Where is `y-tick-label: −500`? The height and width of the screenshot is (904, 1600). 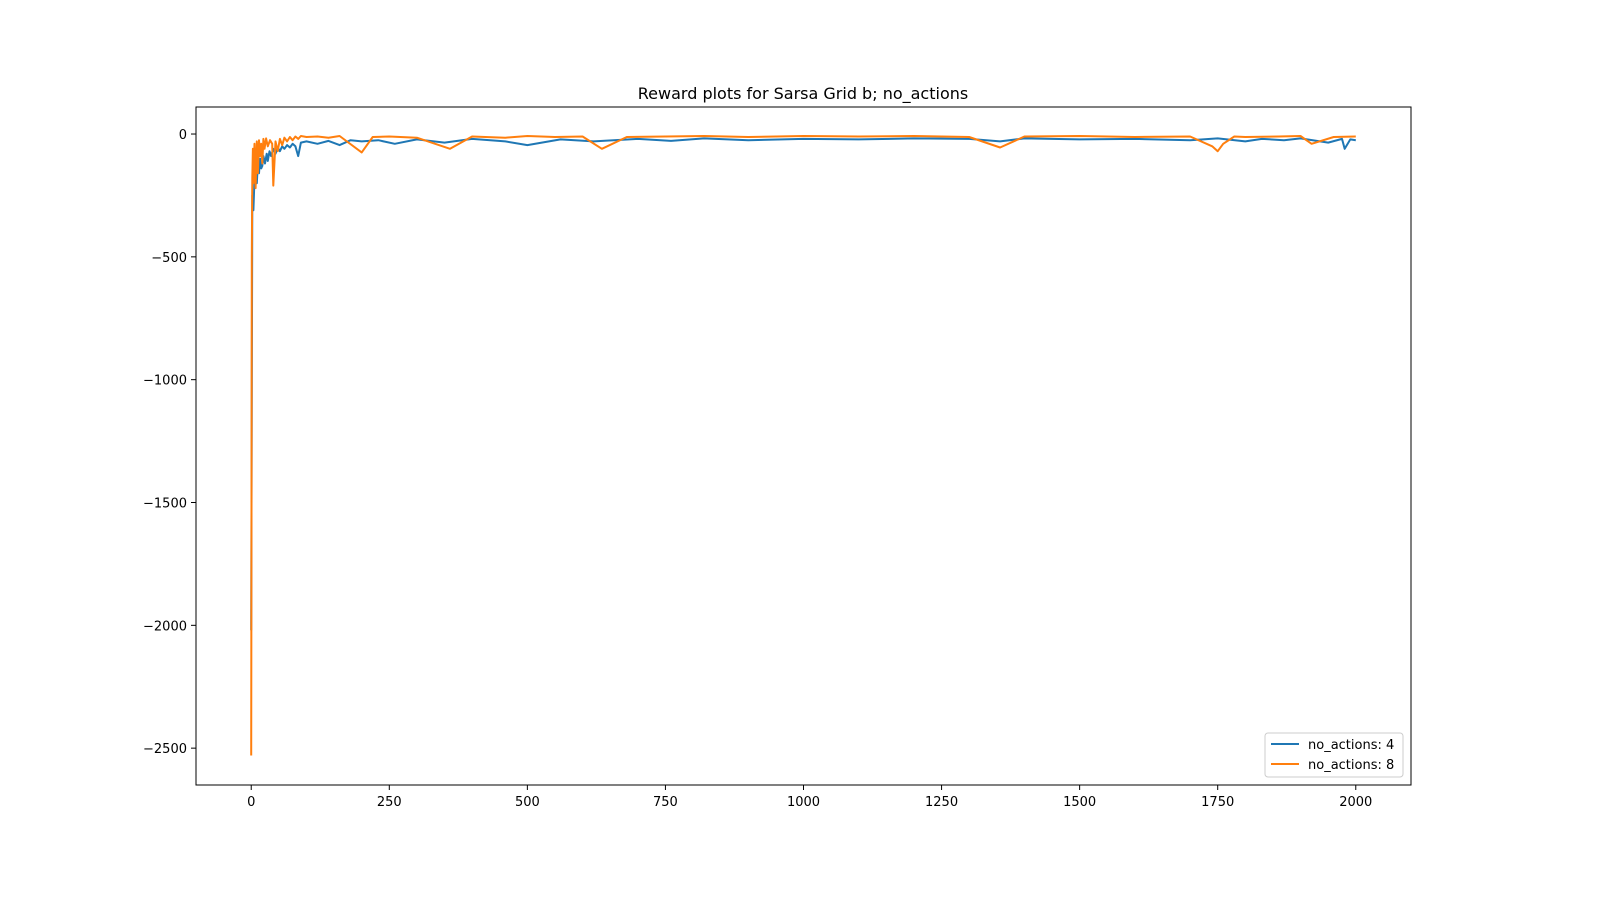 y-tick-label: −500 is located at coordinates (169, 258).